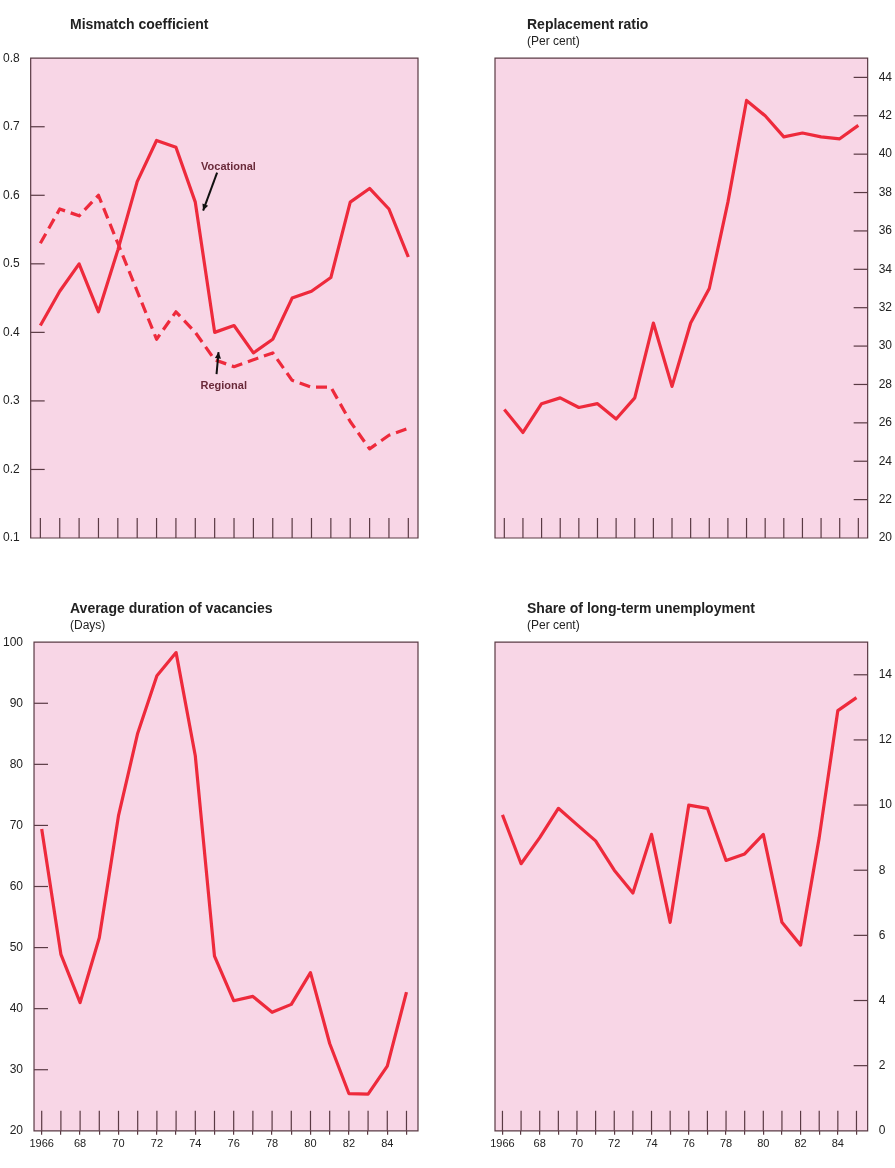 This screenshot has width=895, height=1168. What do you see at coordinates (228, 165) in the screenshot?
I see `annotation: Vocational` at bounding box center [228, 165].